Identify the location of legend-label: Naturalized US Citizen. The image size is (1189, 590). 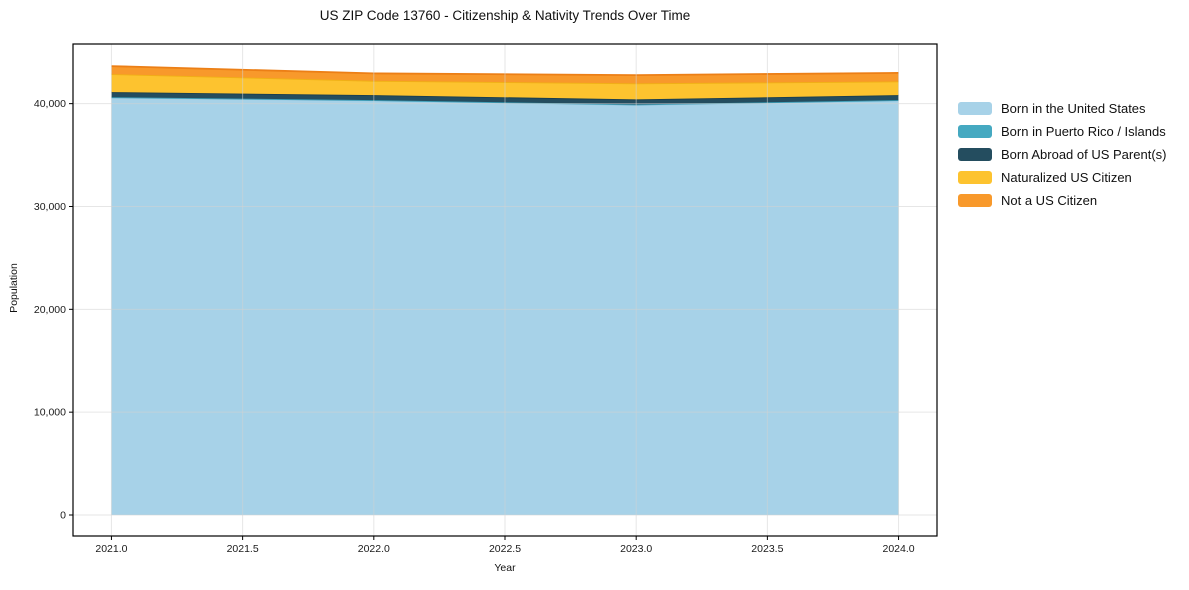
(1066, 177).